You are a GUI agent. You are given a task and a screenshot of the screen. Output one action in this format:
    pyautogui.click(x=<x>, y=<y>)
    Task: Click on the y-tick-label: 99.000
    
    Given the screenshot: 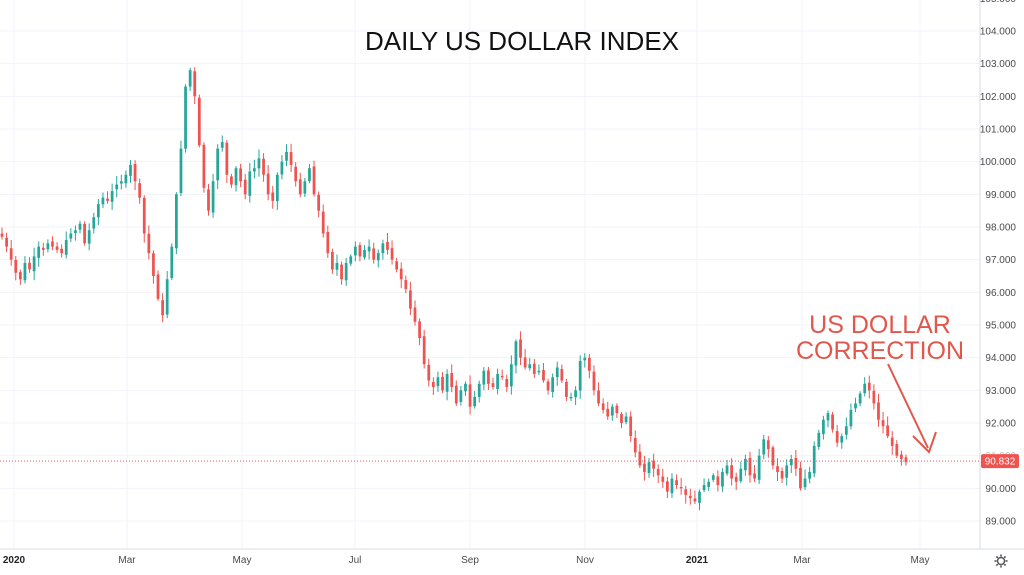 What is the action you would take?
    pyautogui.click(x=1000, y=195)
    